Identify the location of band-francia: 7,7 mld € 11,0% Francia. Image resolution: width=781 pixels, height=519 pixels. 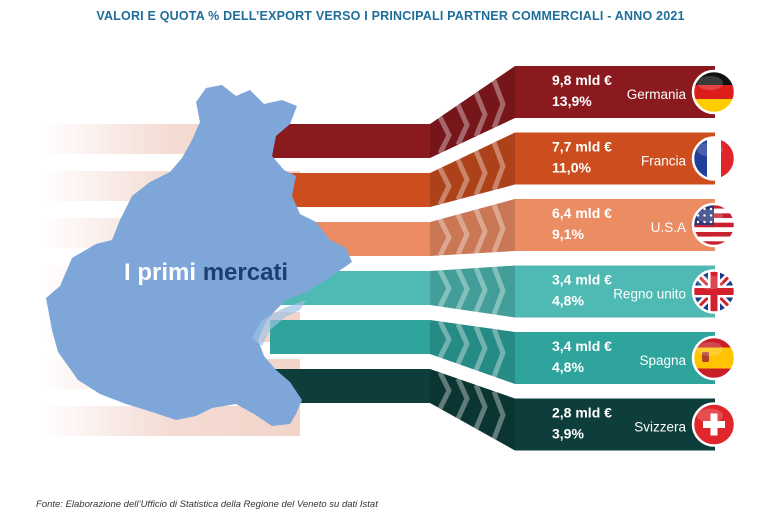
(492, 169).